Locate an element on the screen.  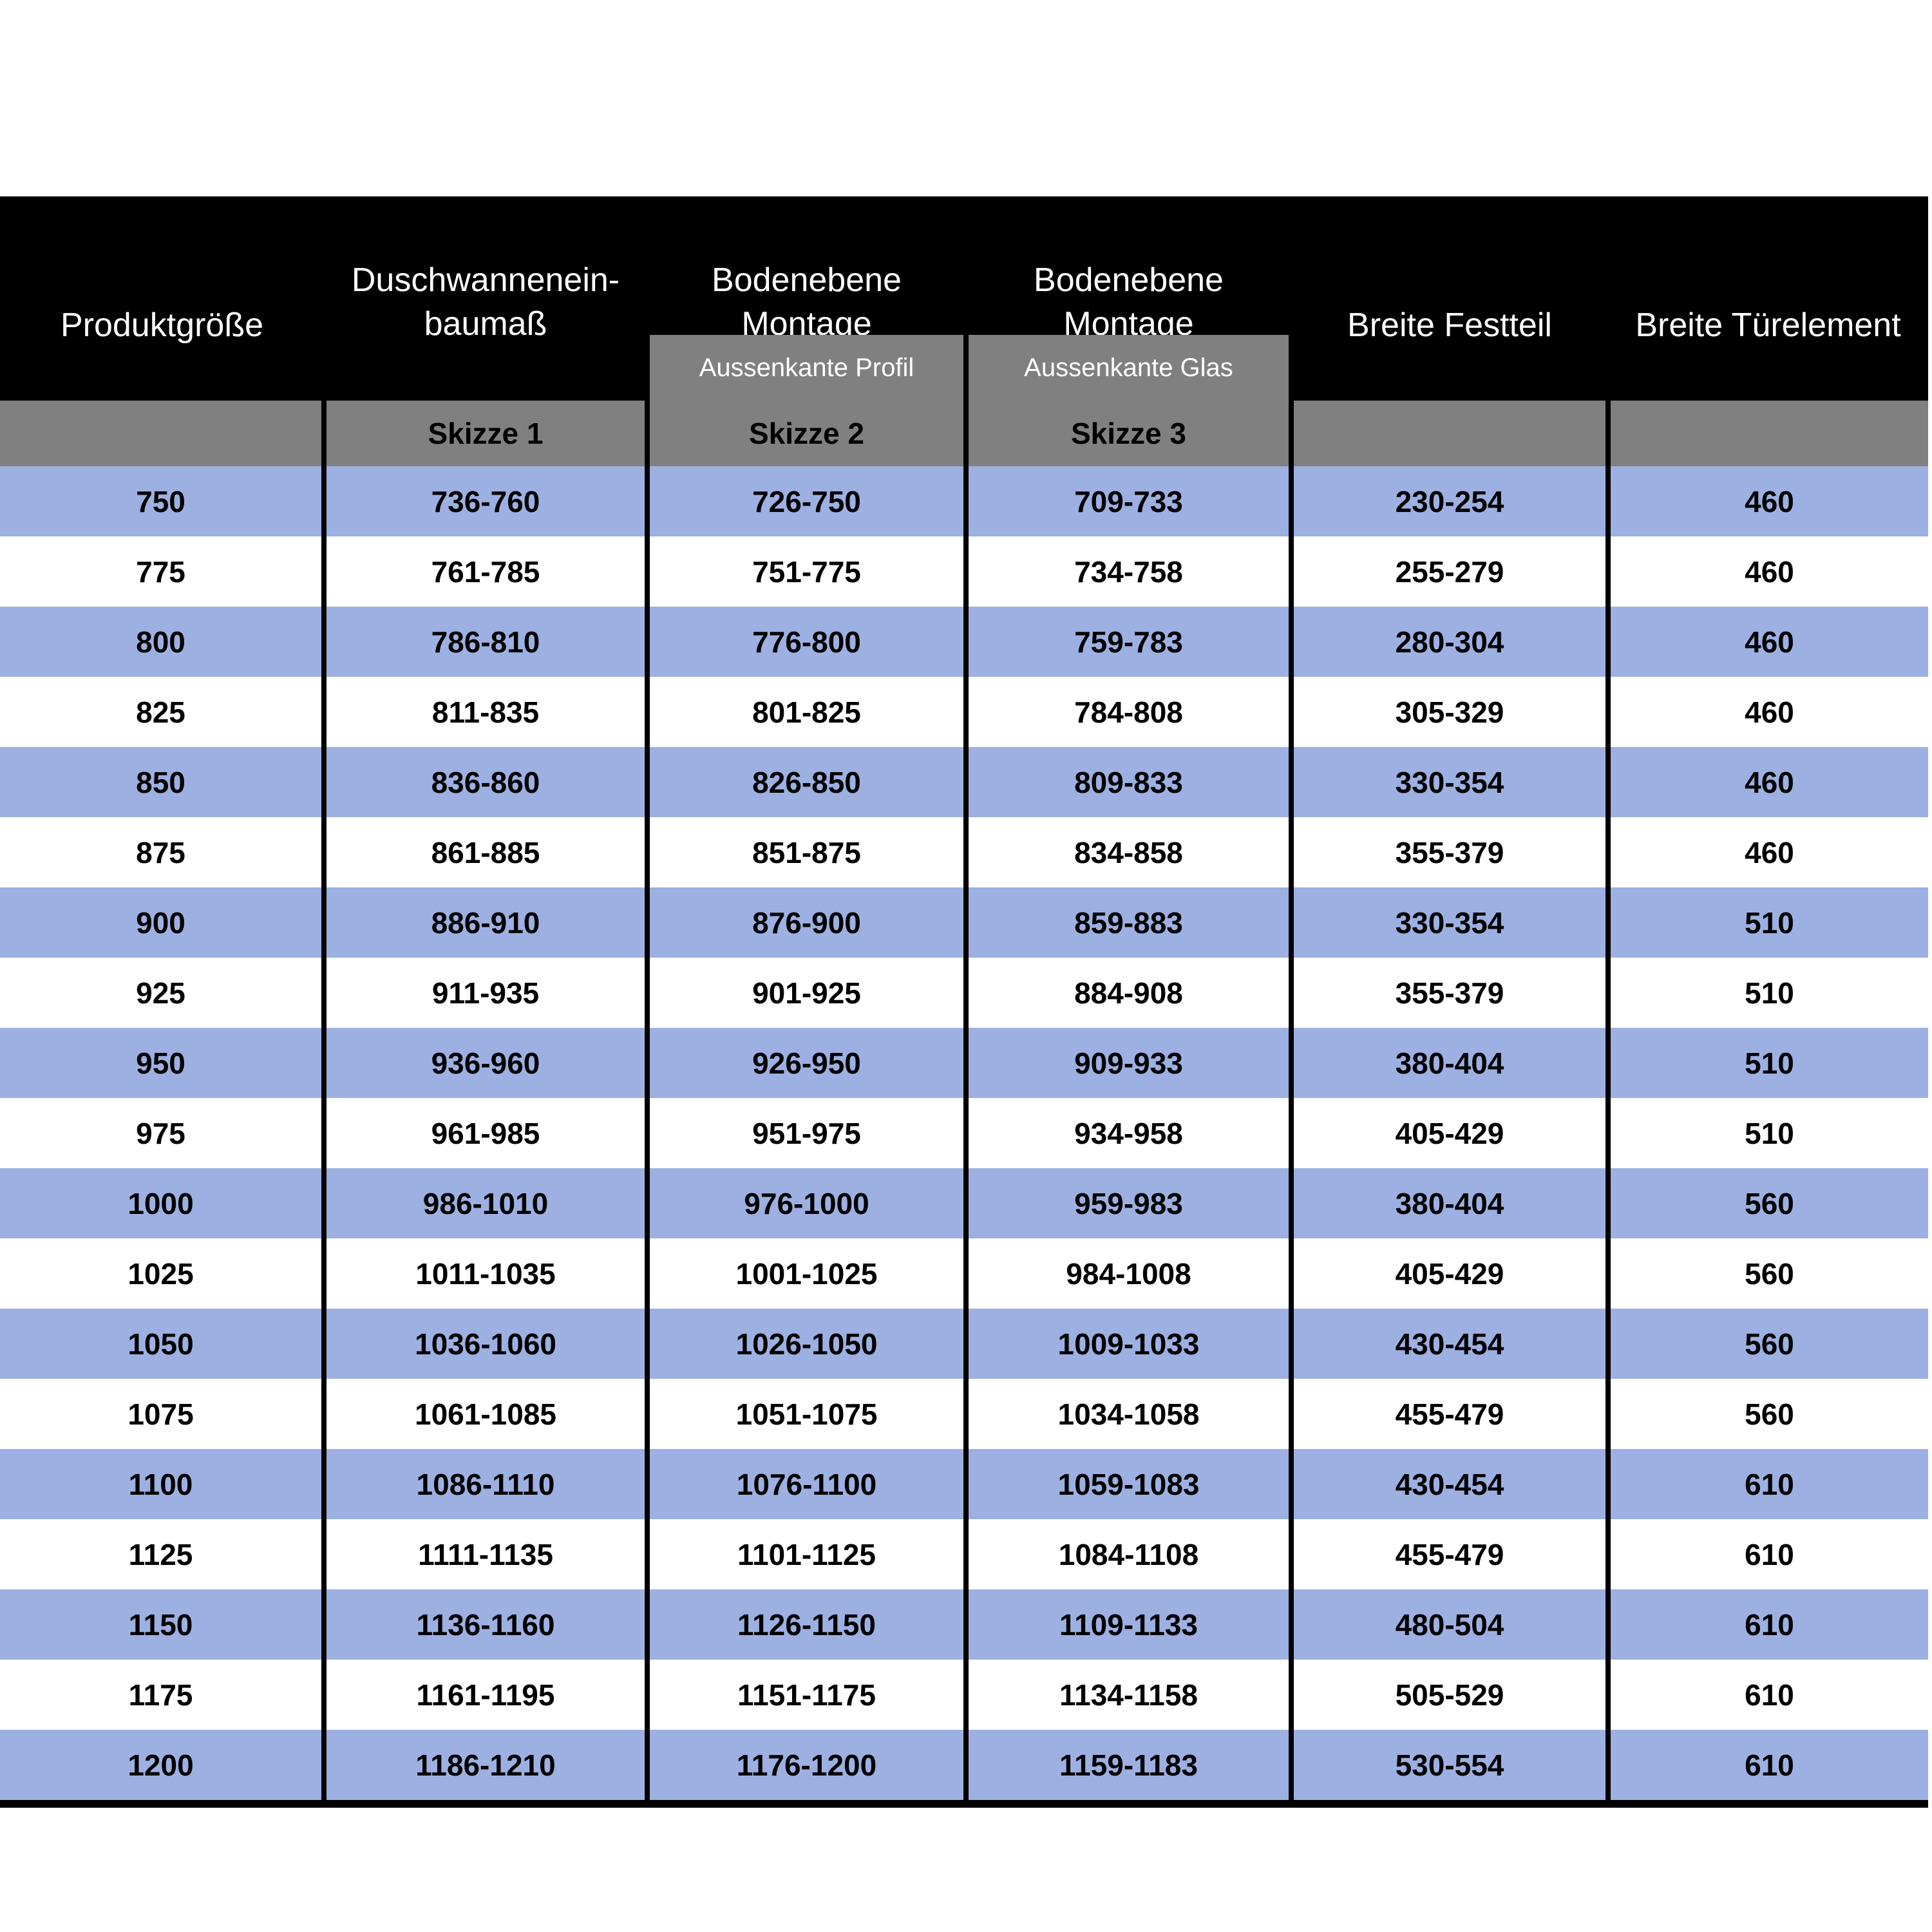
cell-profil: 726-750 is located at coordinates (807, 501).